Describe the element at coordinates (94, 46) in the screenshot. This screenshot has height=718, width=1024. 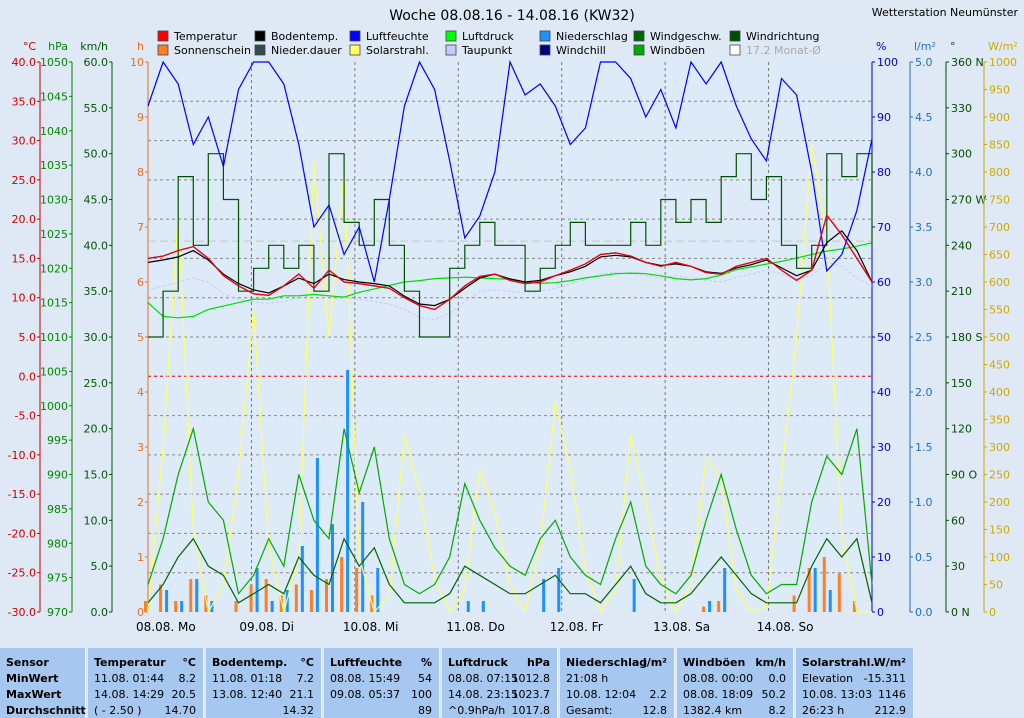
I see `axis-unit-label: km/h` at that location.